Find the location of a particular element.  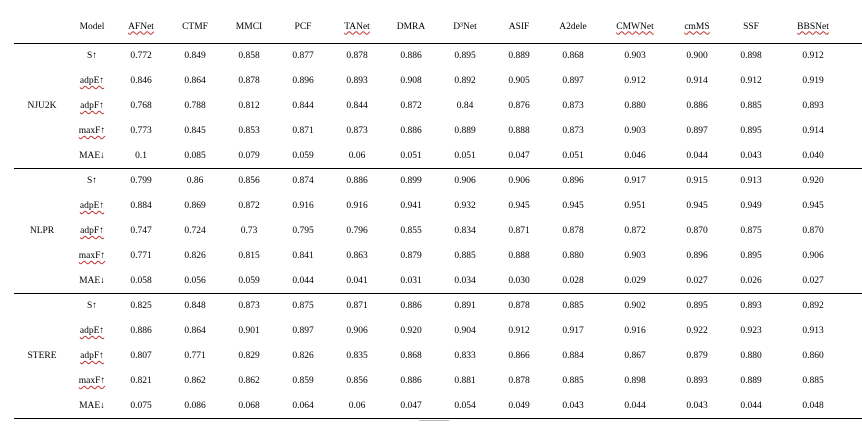

metric-label: maxF↑ is located at coordinates (92, 380).